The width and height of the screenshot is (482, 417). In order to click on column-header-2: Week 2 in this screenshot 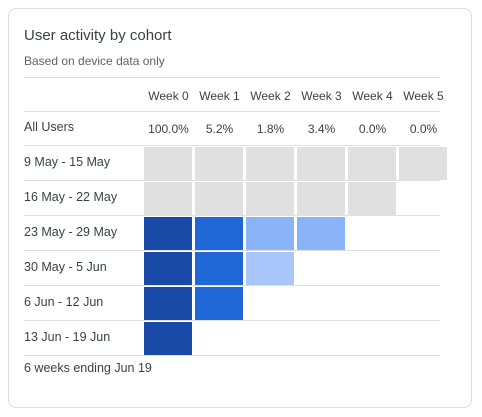, I will do `click(270, 96)`.